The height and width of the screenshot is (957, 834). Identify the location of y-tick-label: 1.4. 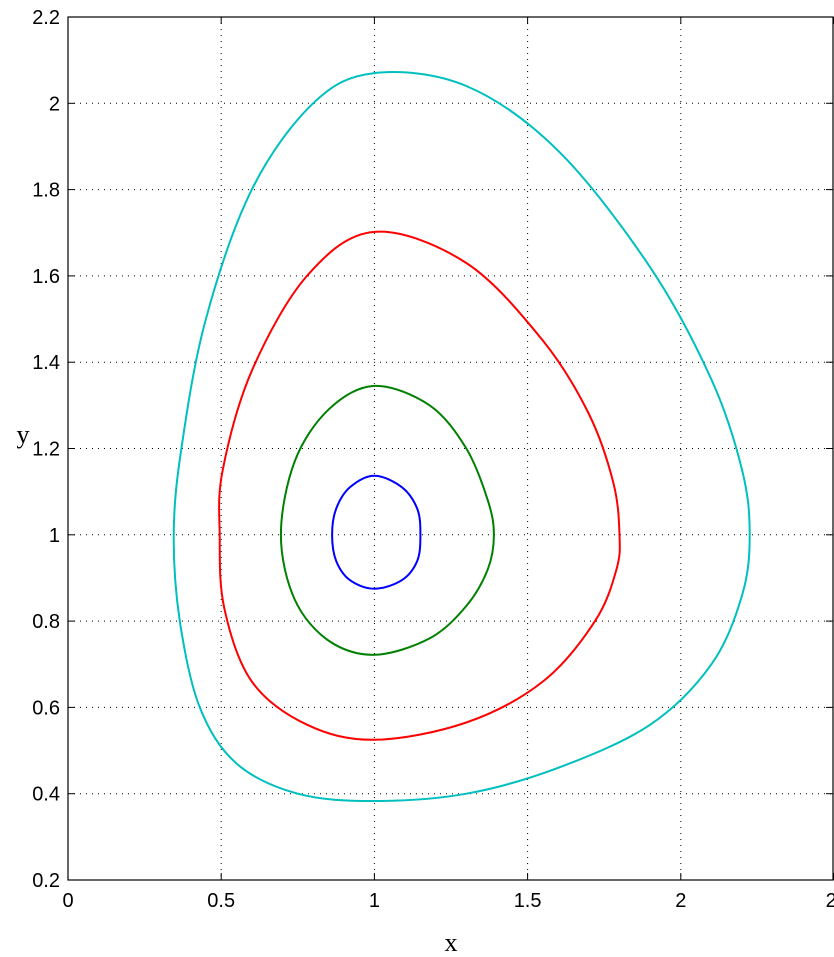
(46, 363).